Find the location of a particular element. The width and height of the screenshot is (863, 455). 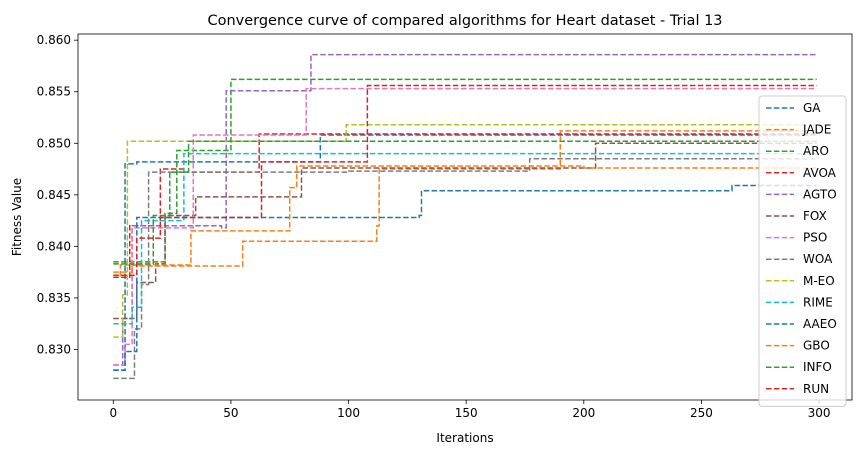

legend-box is located at coordinates (802, 251).